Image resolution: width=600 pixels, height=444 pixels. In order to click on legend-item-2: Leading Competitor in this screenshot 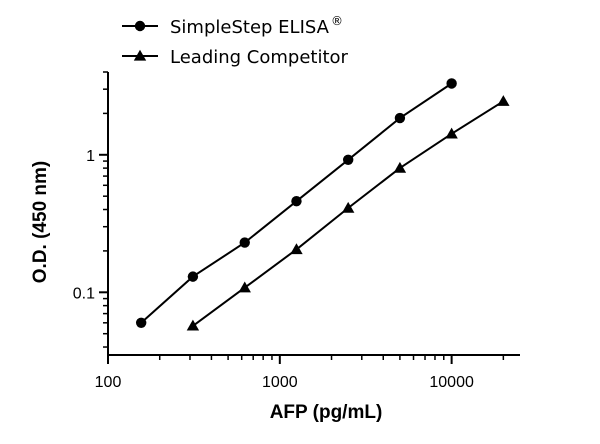, I will do `click(235, 57)`.